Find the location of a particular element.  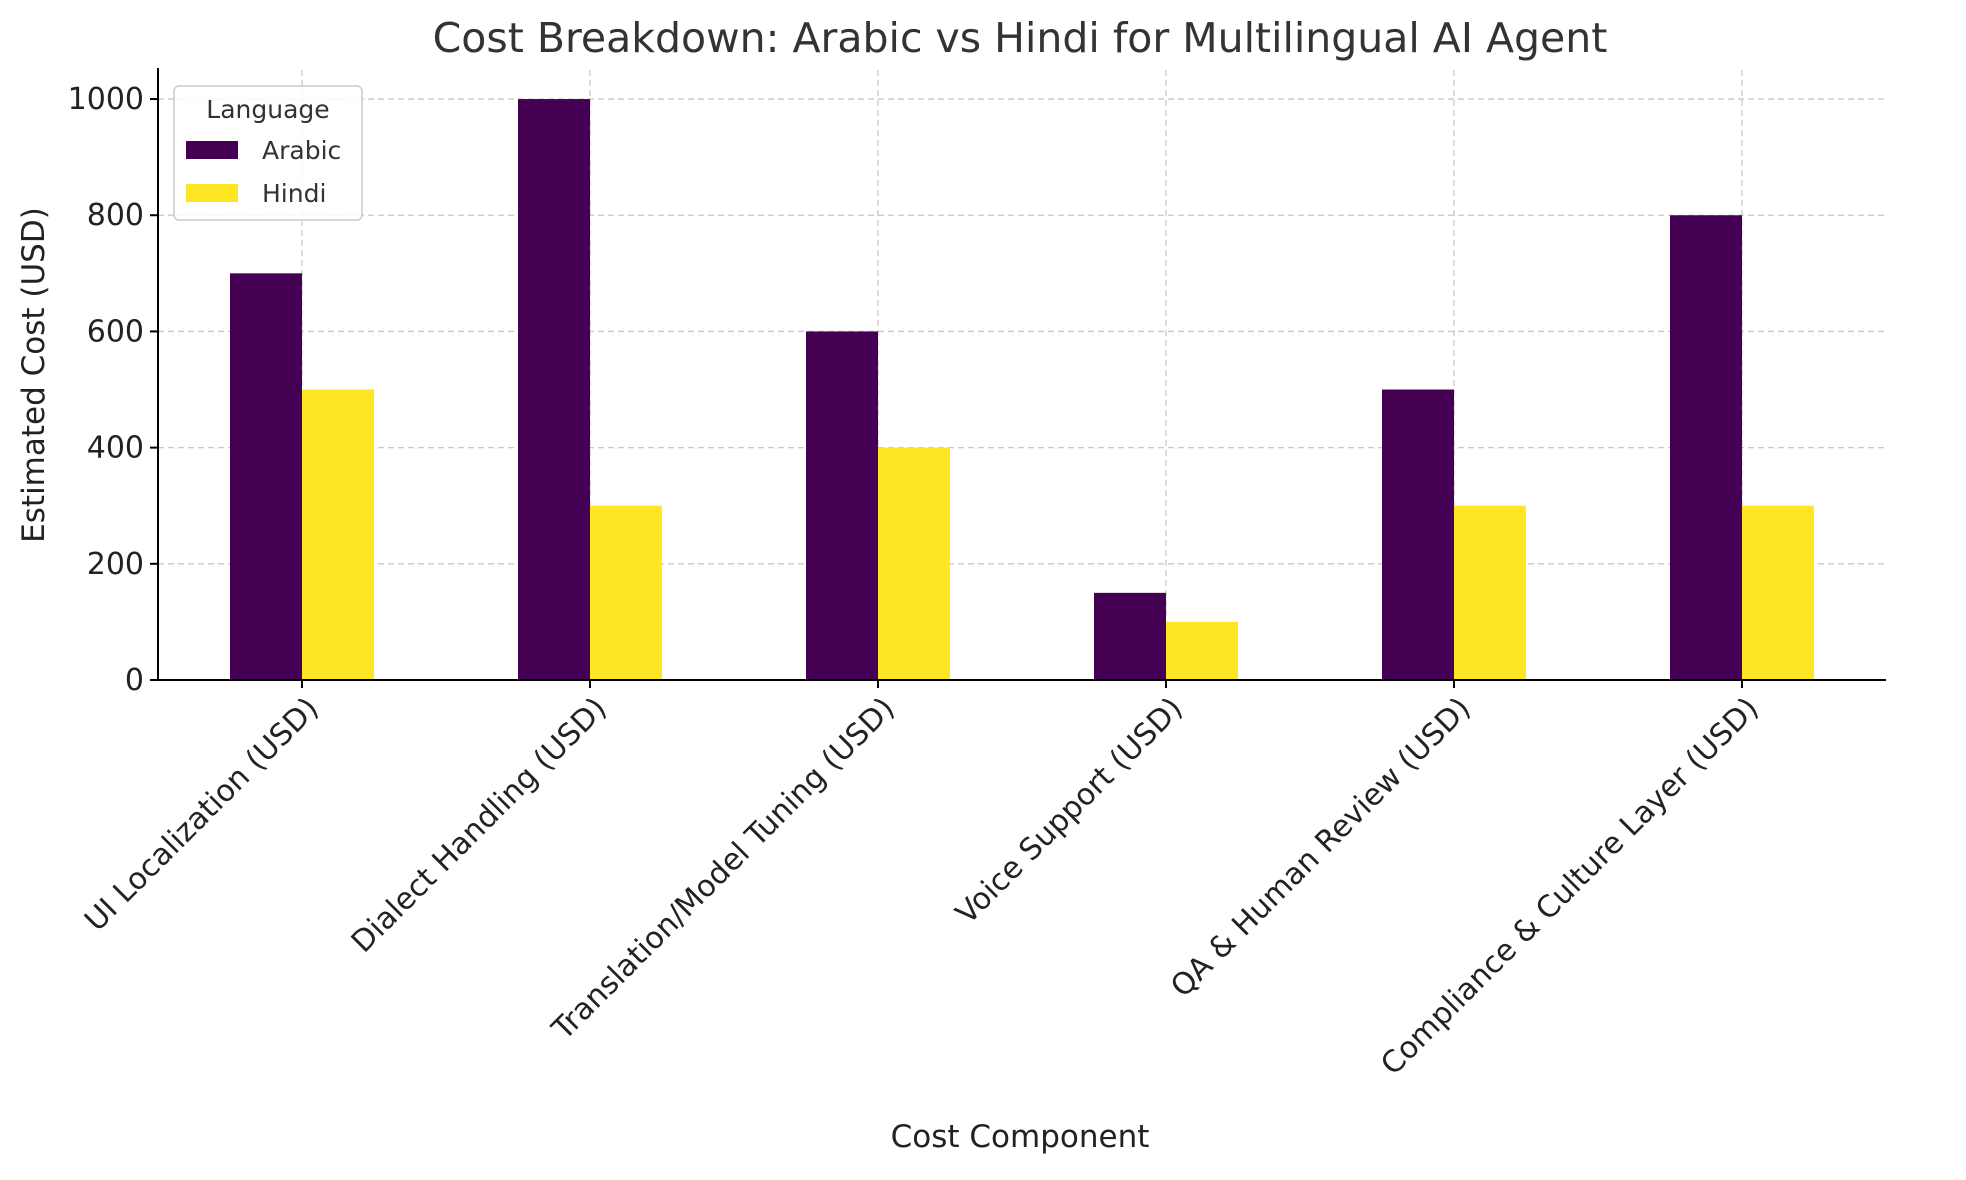

y-tick-label-600: 600 is located at coordinates (115, 331).